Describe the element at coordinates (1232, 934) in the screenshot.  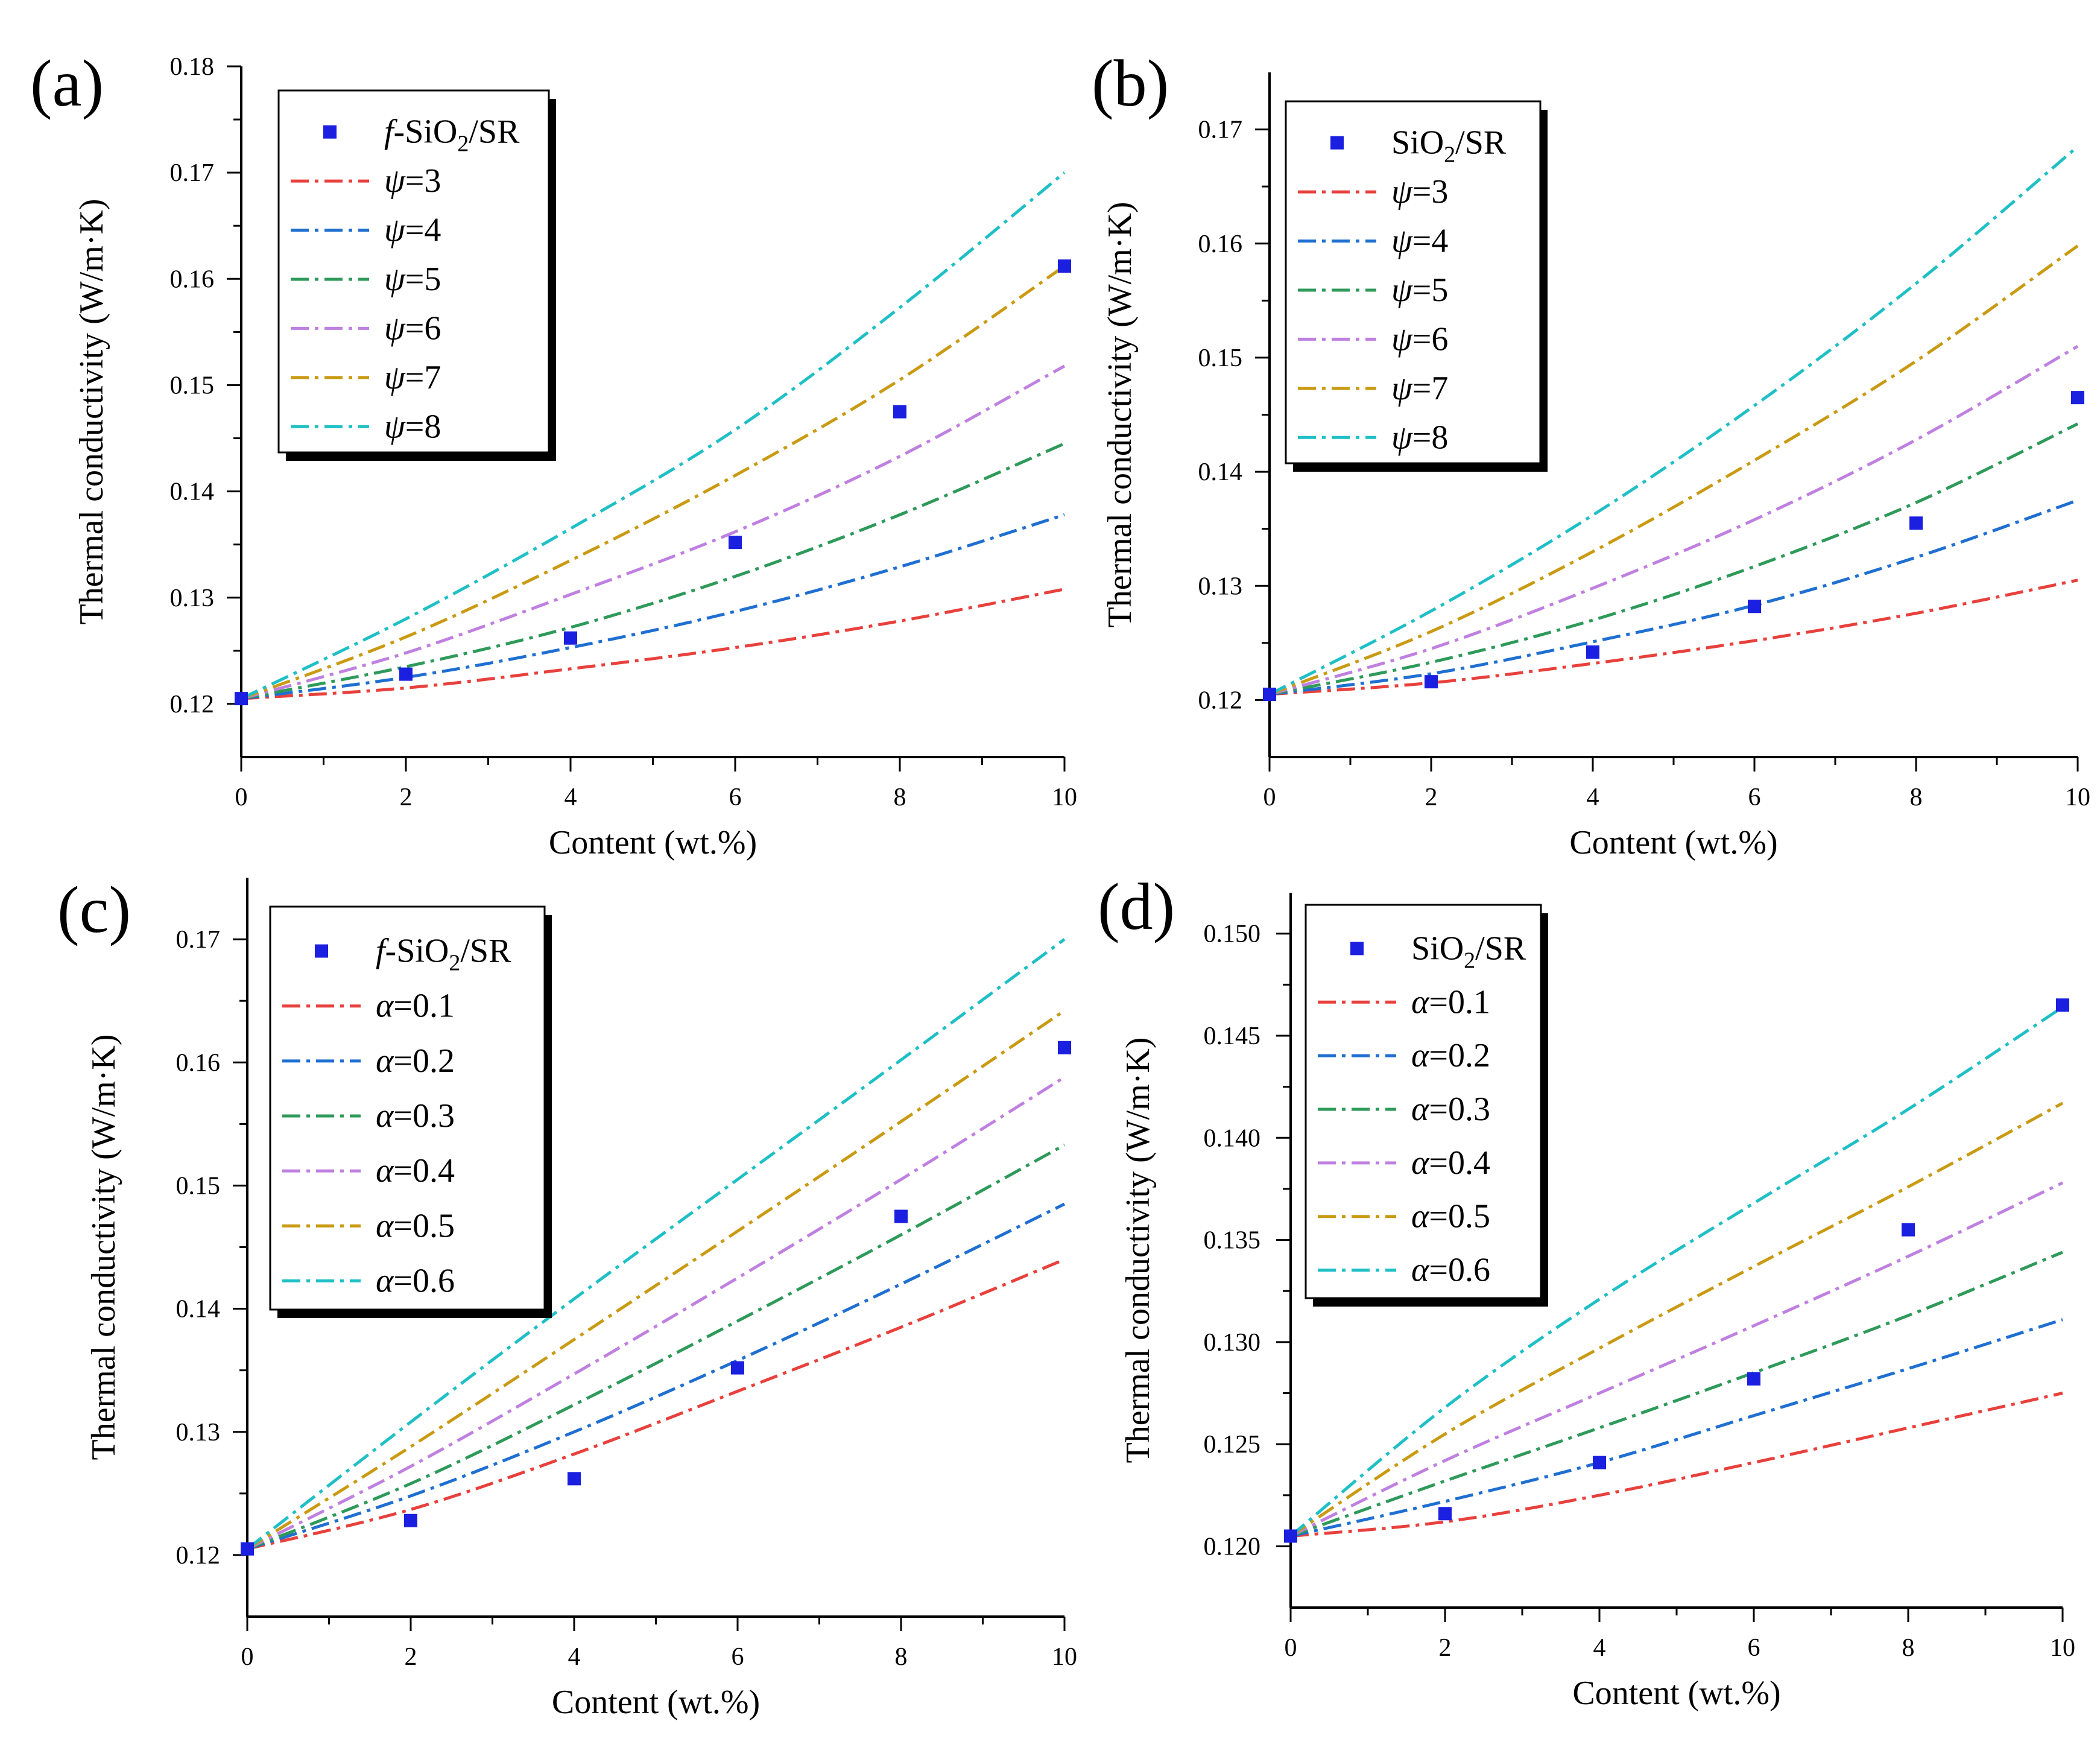
I see `y-tick-label: 0.150` at that location.